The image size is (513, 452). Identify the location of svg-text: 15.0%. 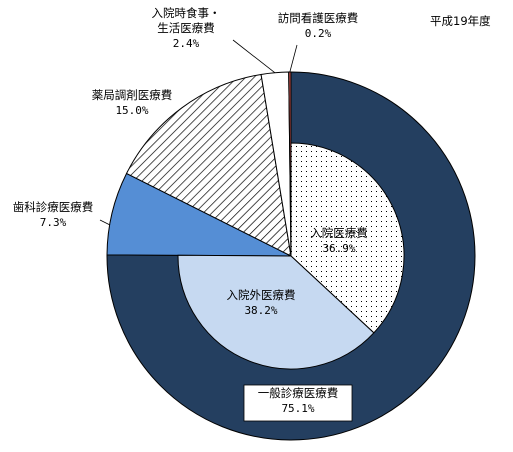
(131, 110).